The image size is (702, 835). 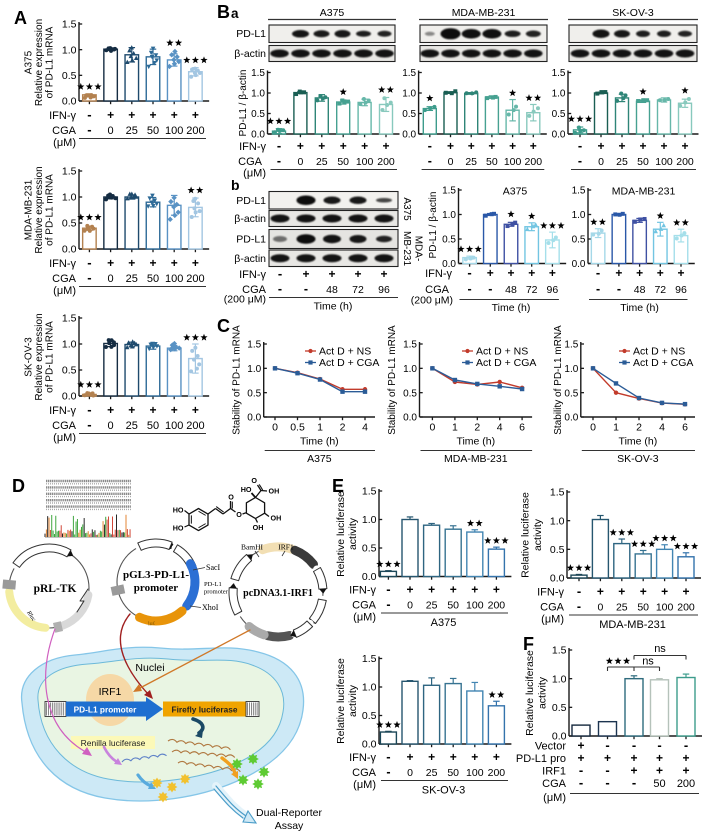 I want to click on svg-text: XhoI, so click(x=210, y=607).